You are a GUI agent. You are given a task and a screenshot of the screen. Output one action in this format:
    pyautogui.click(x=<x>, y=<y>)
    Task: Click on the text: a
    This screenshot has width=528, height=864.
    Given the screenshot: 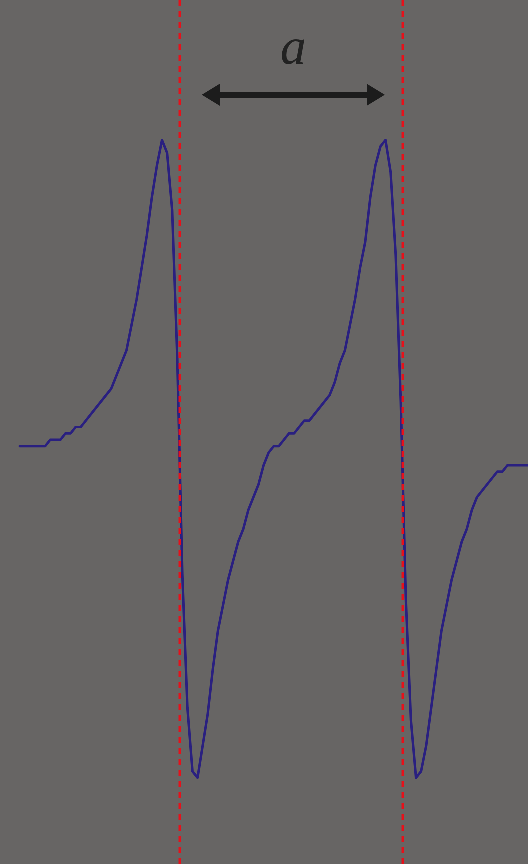 What is the action you would take?
    pyautogui.click(x=293, y=47)
    